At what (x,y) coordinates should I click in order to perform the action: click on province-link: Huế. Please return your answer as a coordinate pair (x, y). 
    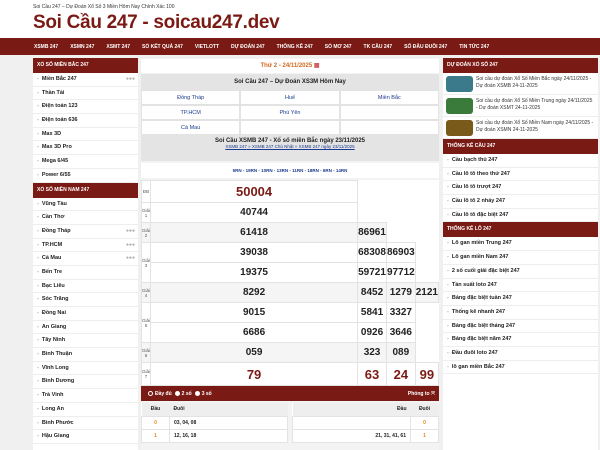
    Looking at the image, I should click on (290, 97).